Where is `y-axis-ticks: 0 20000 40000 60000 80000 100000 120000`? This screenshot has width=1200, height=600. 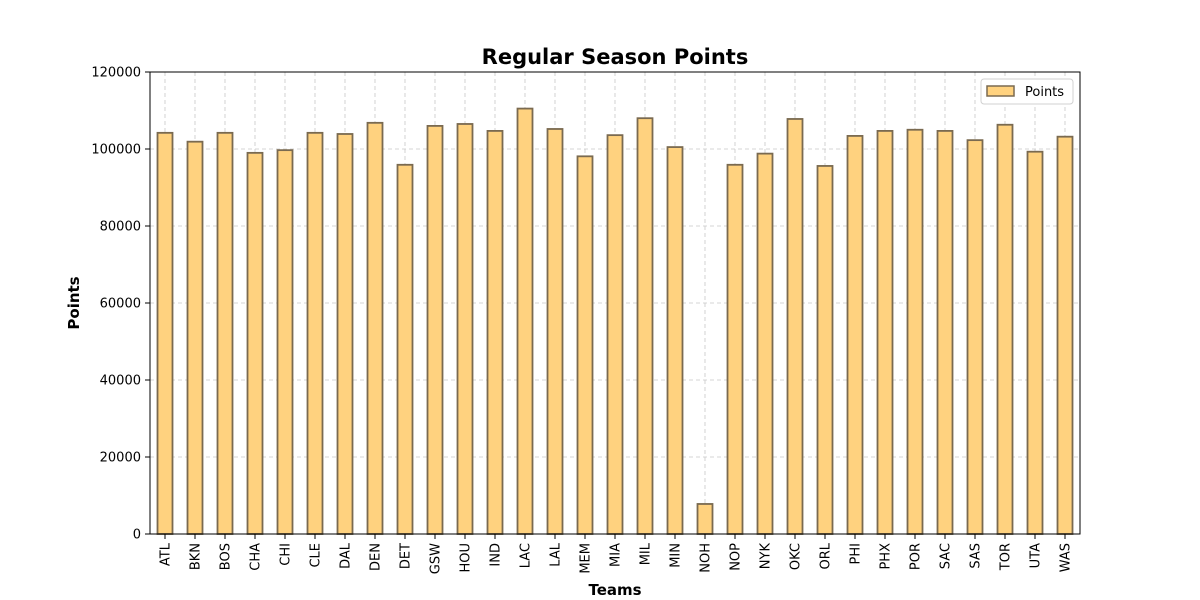
y-axis-ticks: 0 20000 40000 60000 80000 100000 120000 is located at coordinates (120, 304).